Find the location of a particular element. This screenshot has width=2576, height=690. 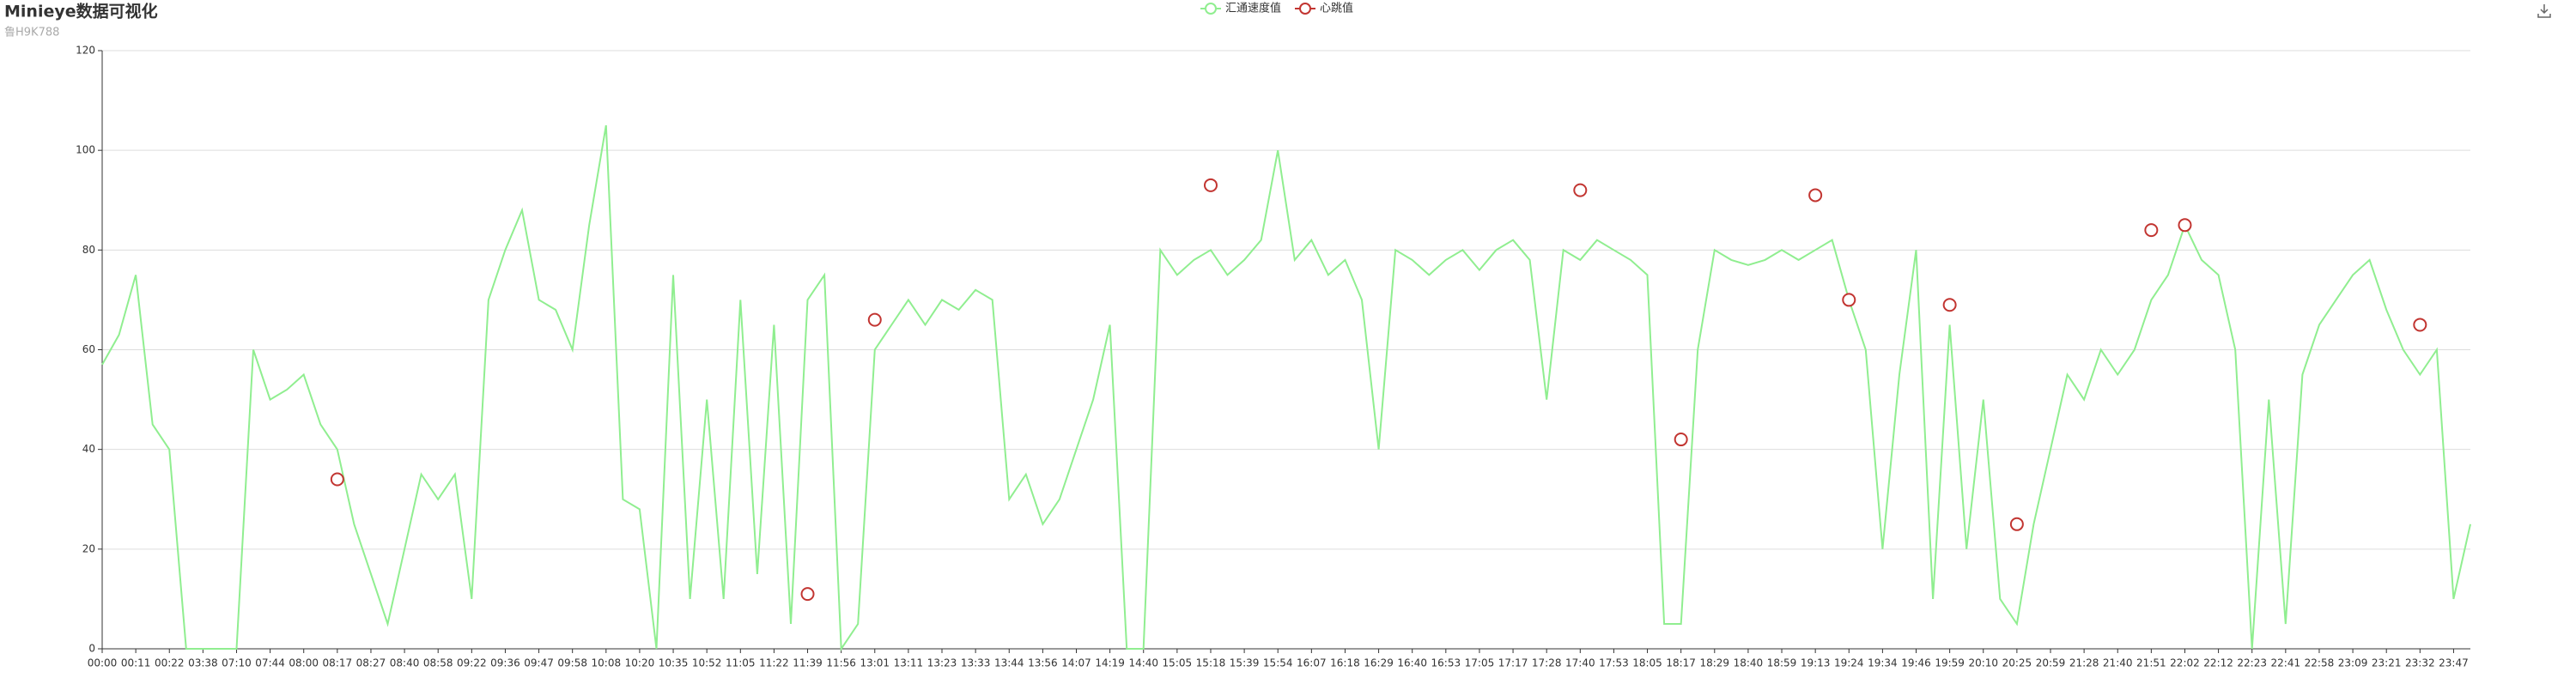

legend-label: 汇通速度值 is located at coordinates (1253, 8).